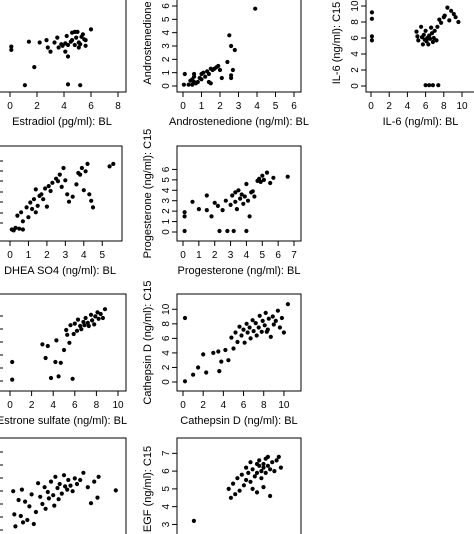  Describe the element at coordinates (263, 255) in the screenshot. I see `x-tick-label: 5` at that location.